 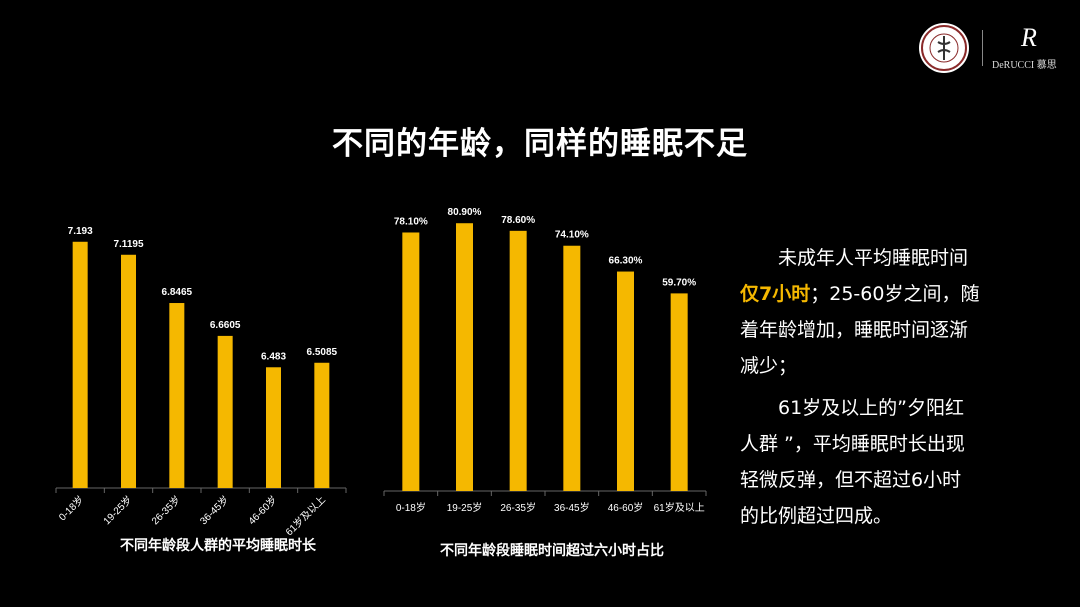 I want to click on x-tick-label: 26-35岁, so click(x=518, y=507).